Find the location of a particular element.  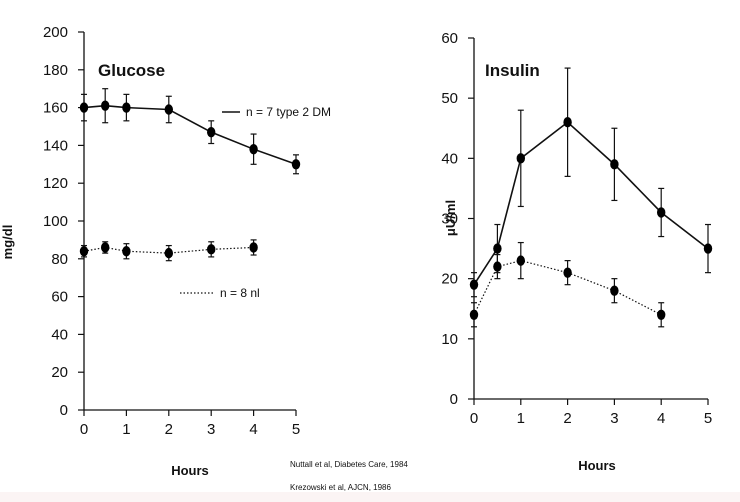

glucose-y-tick-label: 80 is located at coordinates (59, 259).